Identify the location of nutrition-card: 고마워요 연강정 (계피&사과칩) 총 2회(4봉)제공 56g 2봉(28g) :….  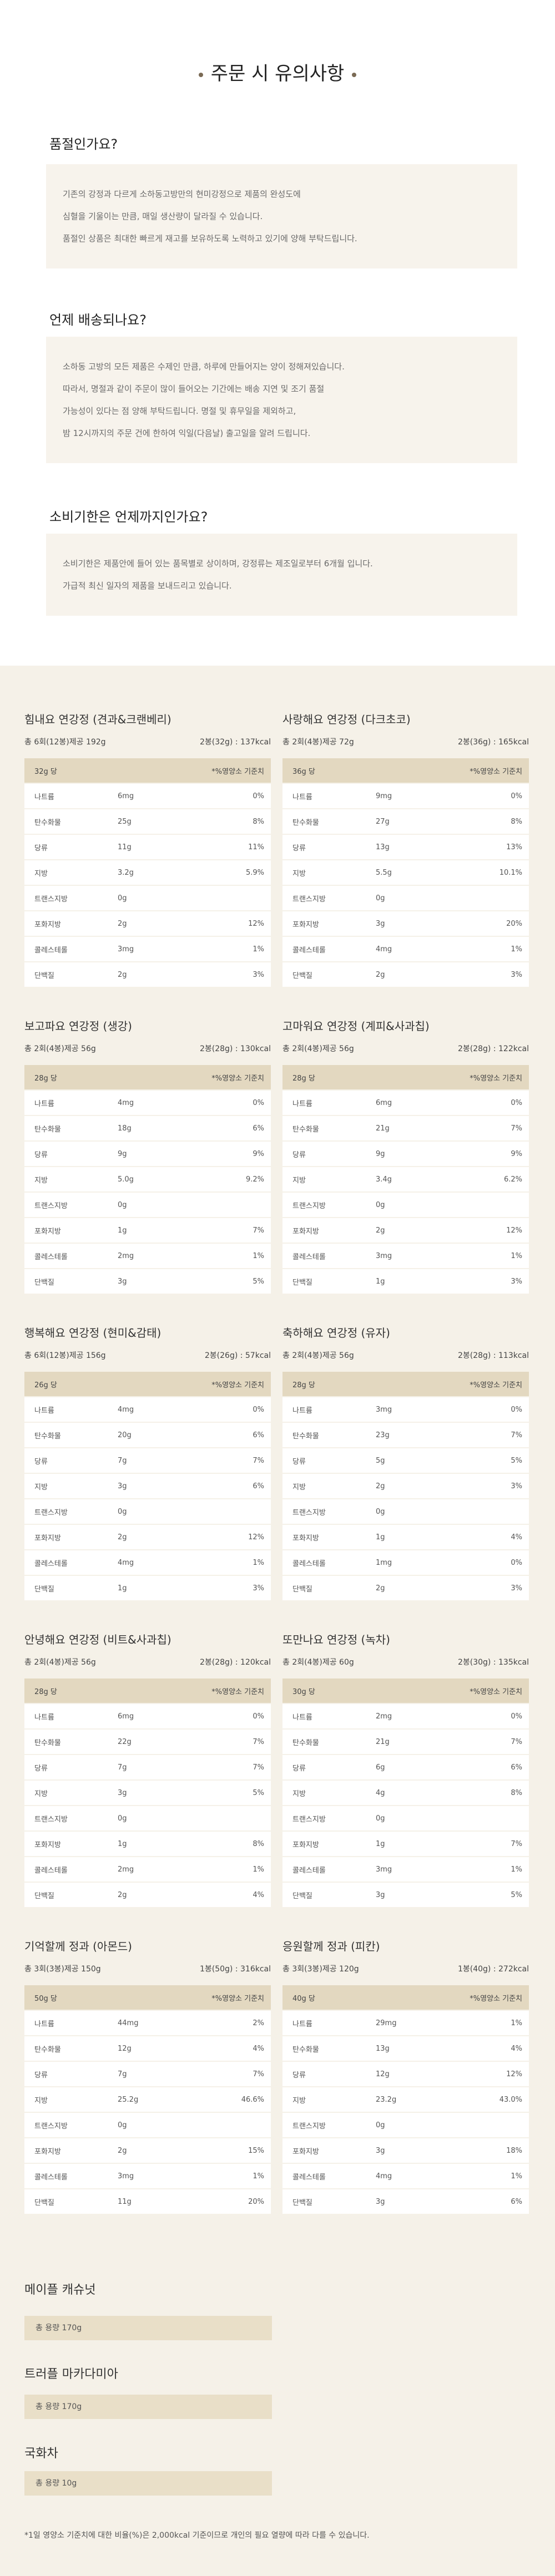
(406, 1154).